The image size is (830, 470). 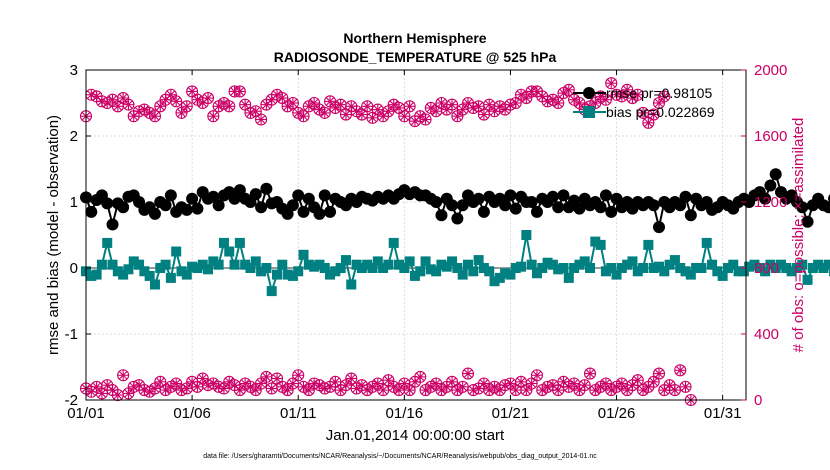 What do you see at coordinates (766, 268) in the screenshot?
I see `y-right-tick-label: 800` at bounding box center [766, 268].